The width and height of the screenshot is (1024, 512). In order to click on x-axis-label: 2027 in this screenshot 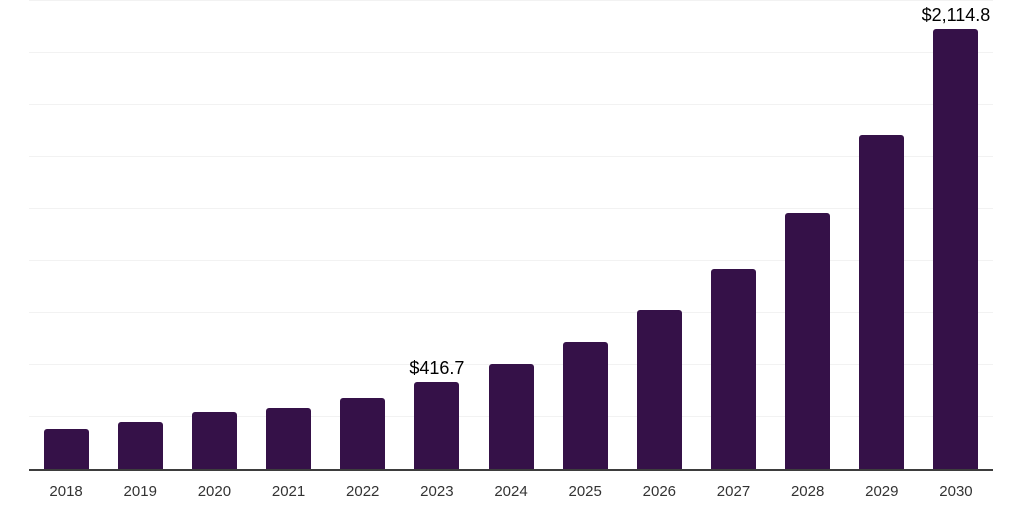, I will do `click(733, 491)`.